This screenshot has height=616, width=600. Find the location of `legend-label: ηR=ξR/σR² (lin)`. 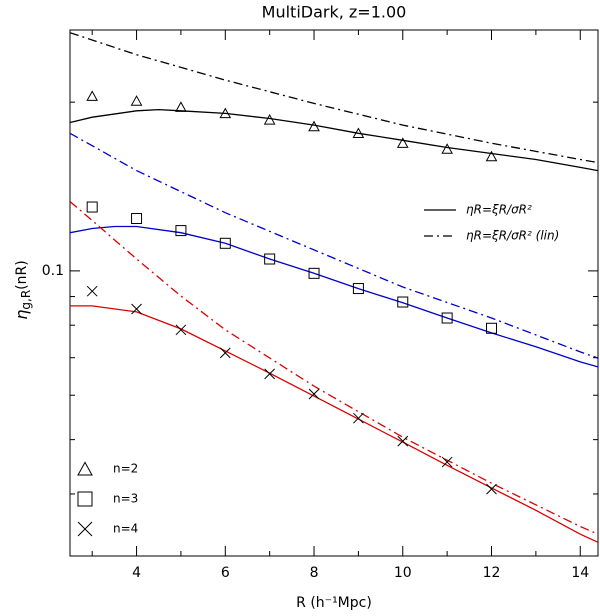

legend-label: ηR=ξR/σR² (lin) is located at coordinates (512, 236).